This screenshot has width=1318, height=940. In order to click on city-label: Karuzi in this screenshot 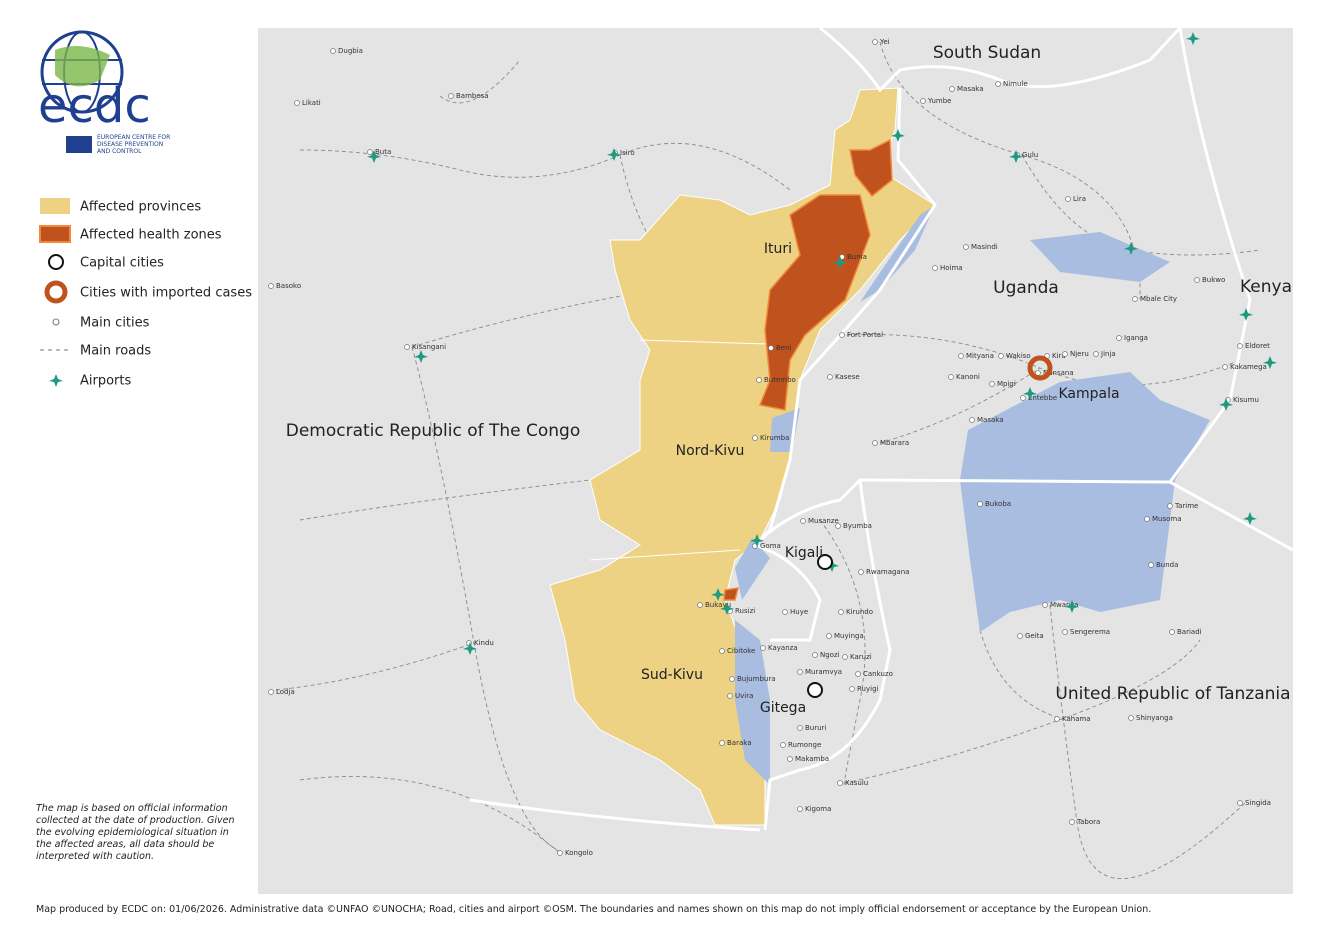, I will do `click(861, 657)`.